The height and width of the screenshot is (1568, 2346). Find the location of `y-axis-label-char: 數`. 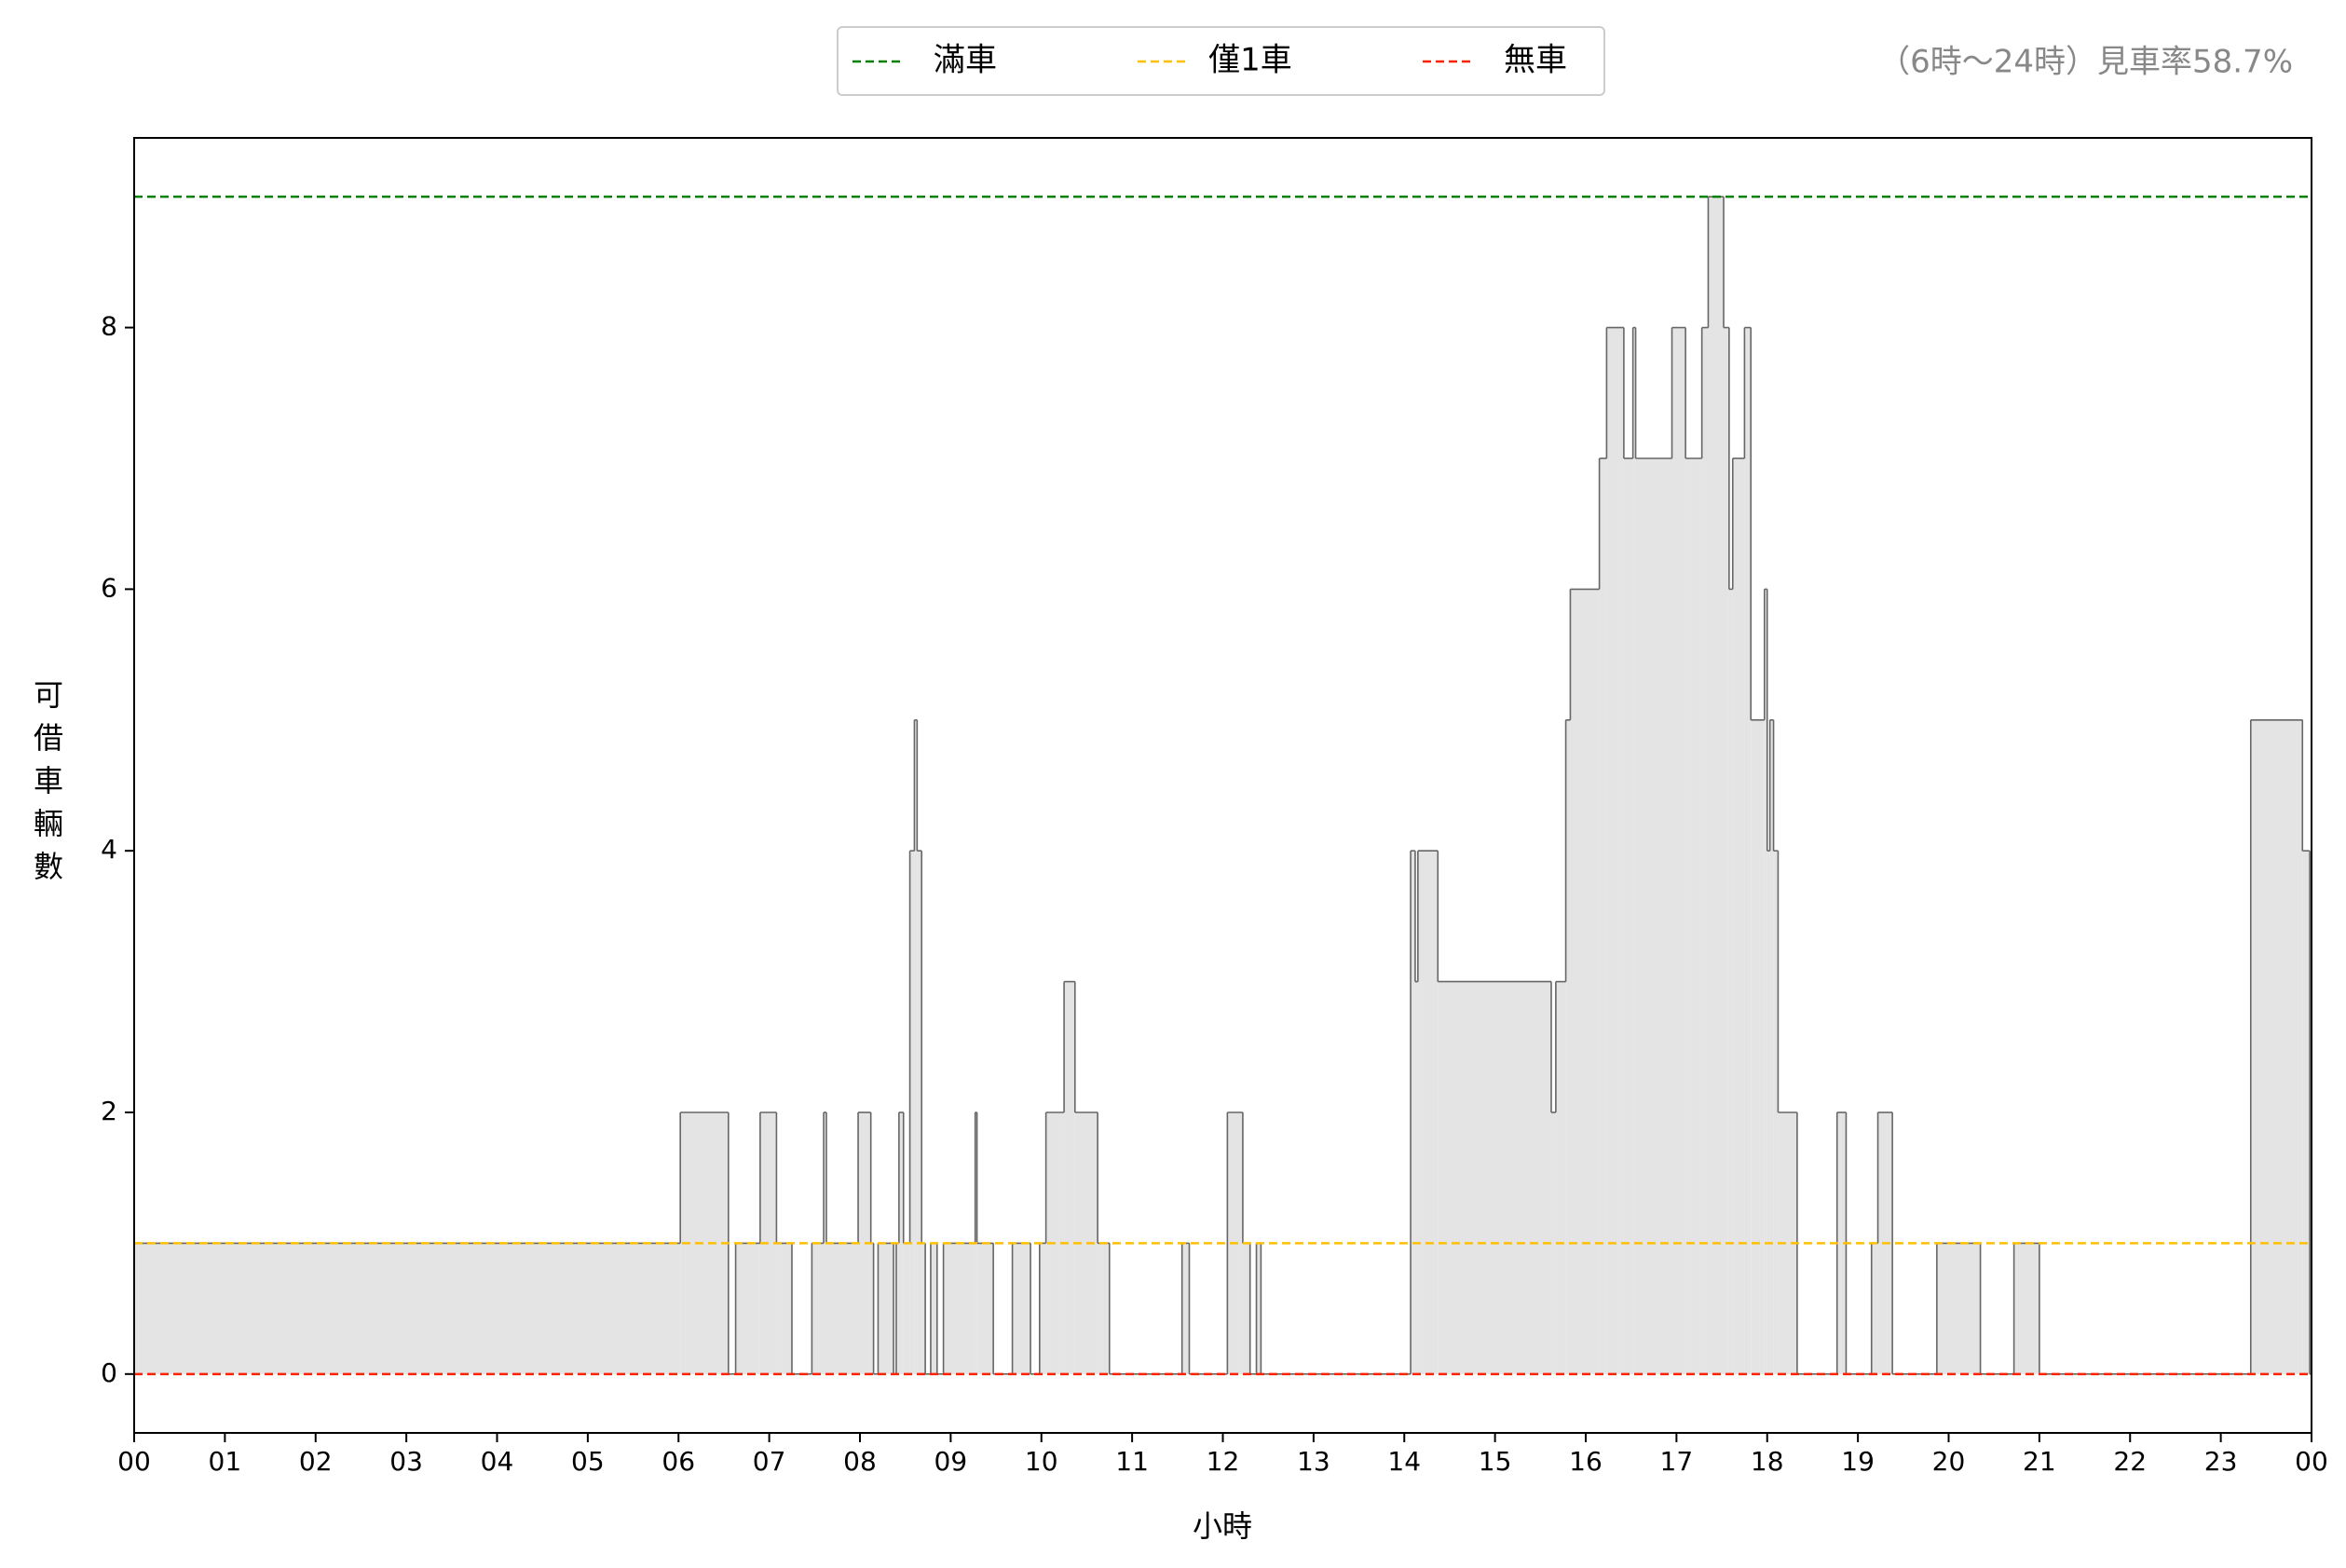

y-axis-label-char: 數 is located at coordinates (48, 866).